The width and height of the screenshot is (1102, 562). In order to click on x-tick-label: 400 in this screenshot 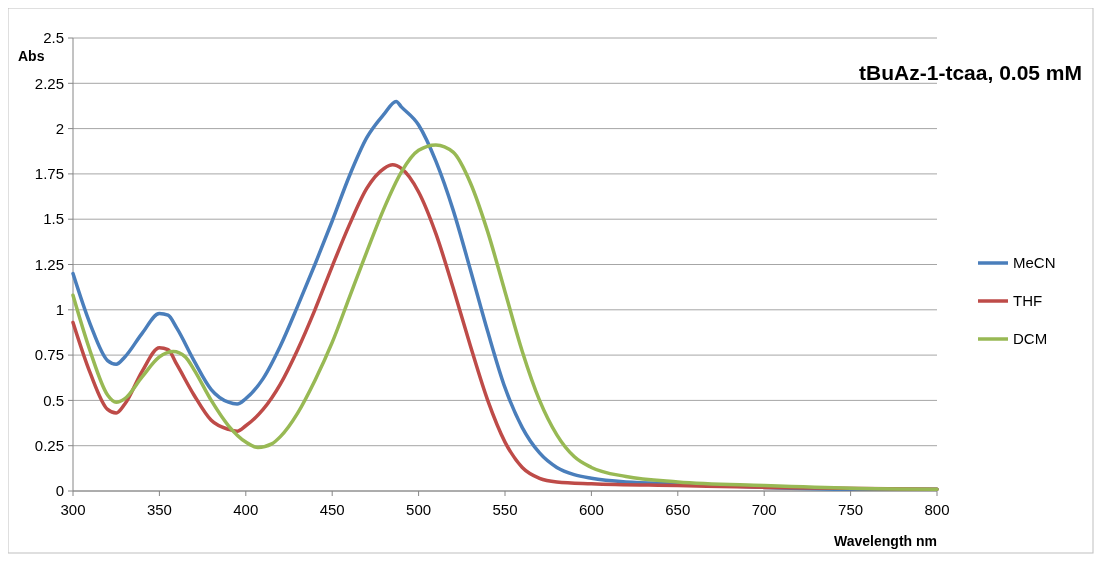, I will do `click(246, 509)`.